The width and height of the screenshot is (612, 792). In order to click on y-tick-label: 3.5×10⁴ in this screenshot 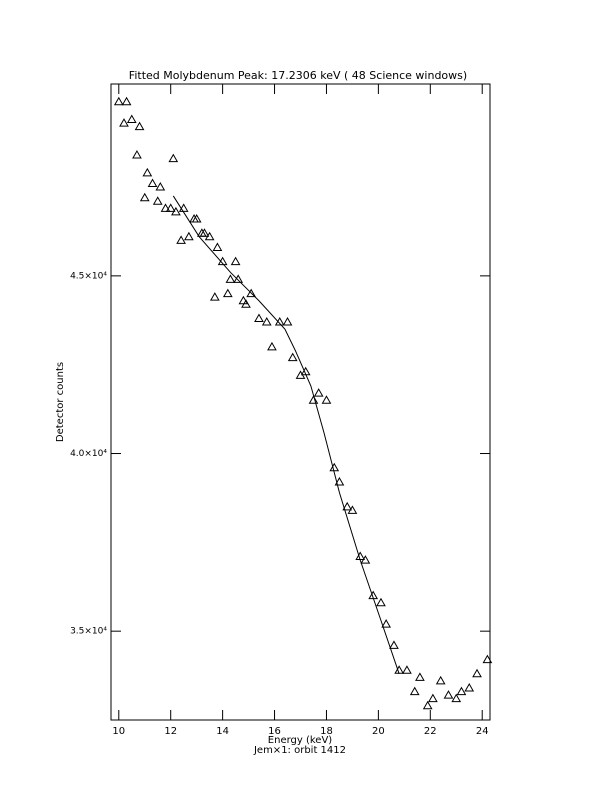, I will do `click(88, 632)`.